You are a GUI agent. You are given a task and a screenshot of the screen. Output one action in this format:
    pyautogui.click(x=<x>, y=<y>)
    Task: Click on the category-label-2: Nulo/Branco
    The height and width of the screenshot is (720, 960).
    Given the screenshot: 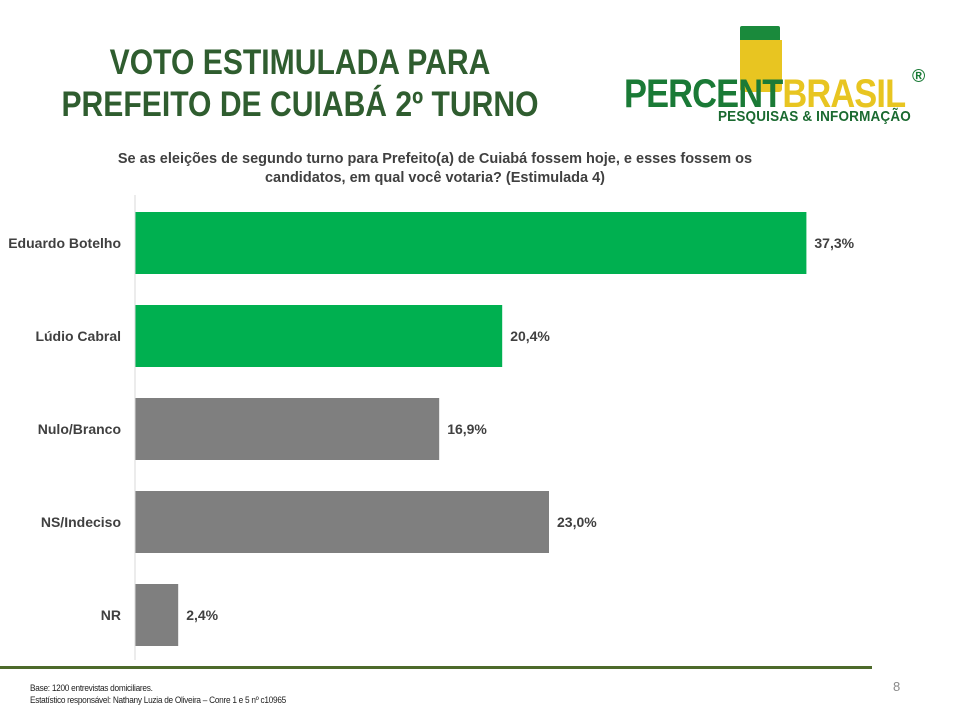 What is the action you would take?
    pyautogui.click(x=79, y=429)
    